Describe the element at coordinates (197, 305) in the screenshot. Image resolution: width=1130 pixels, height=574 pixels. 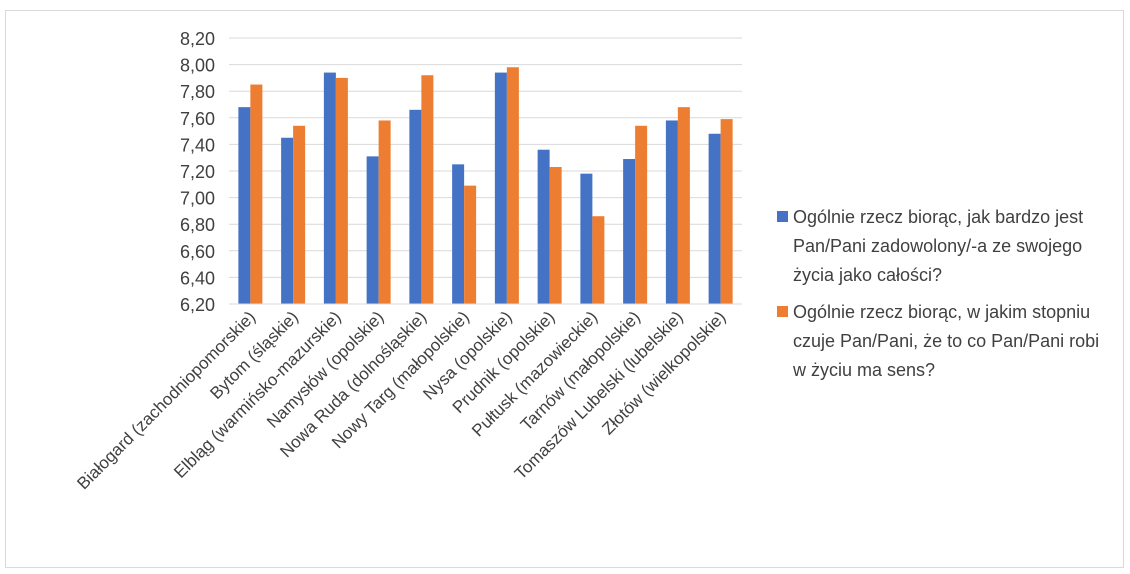
I see `y-tick-label: 6,20` at that location.